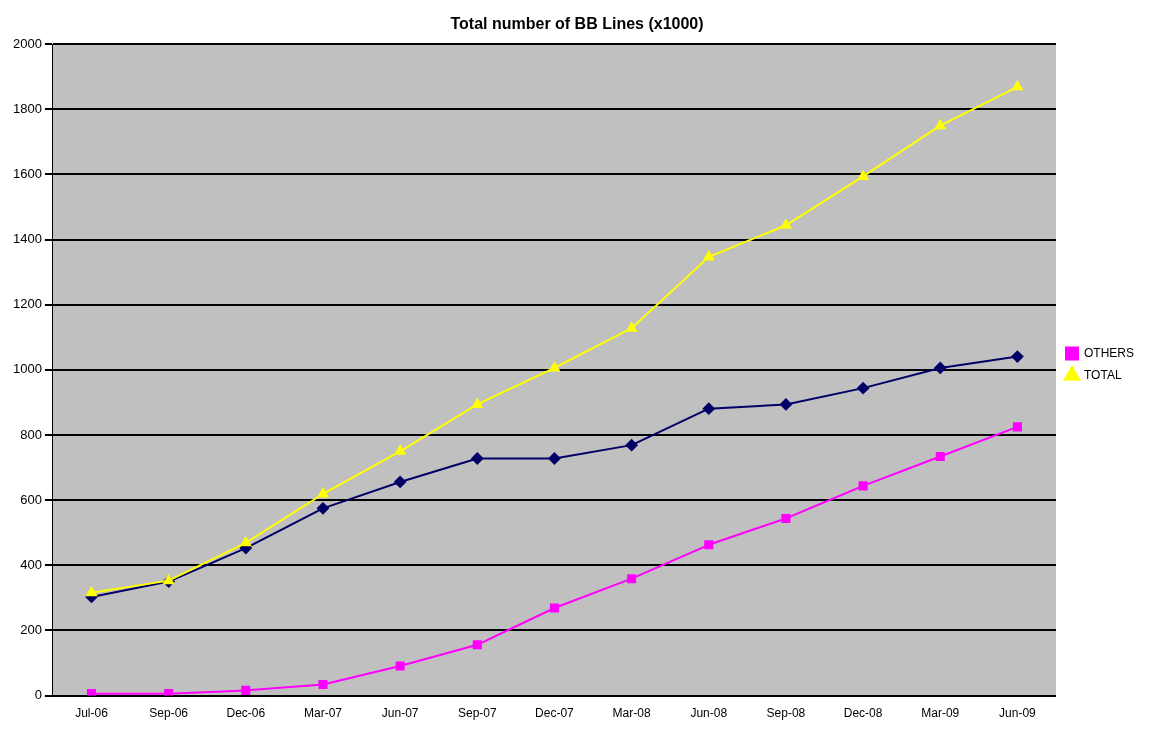 The height and width of the screenshot is (729, 1149). What do you see at coordinates (477, 713) in the screenshot?
I see `x-tick-label: Sep-07` at bounding box center [477, 713].